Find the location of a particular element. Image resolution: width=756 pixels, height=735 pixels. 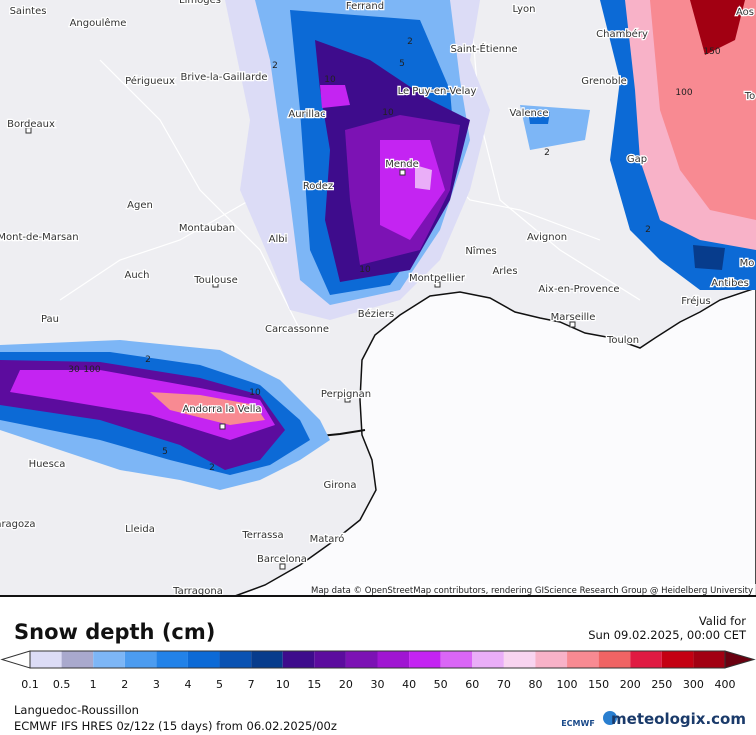

city-label: Pau is located at coordinates (50, 319).